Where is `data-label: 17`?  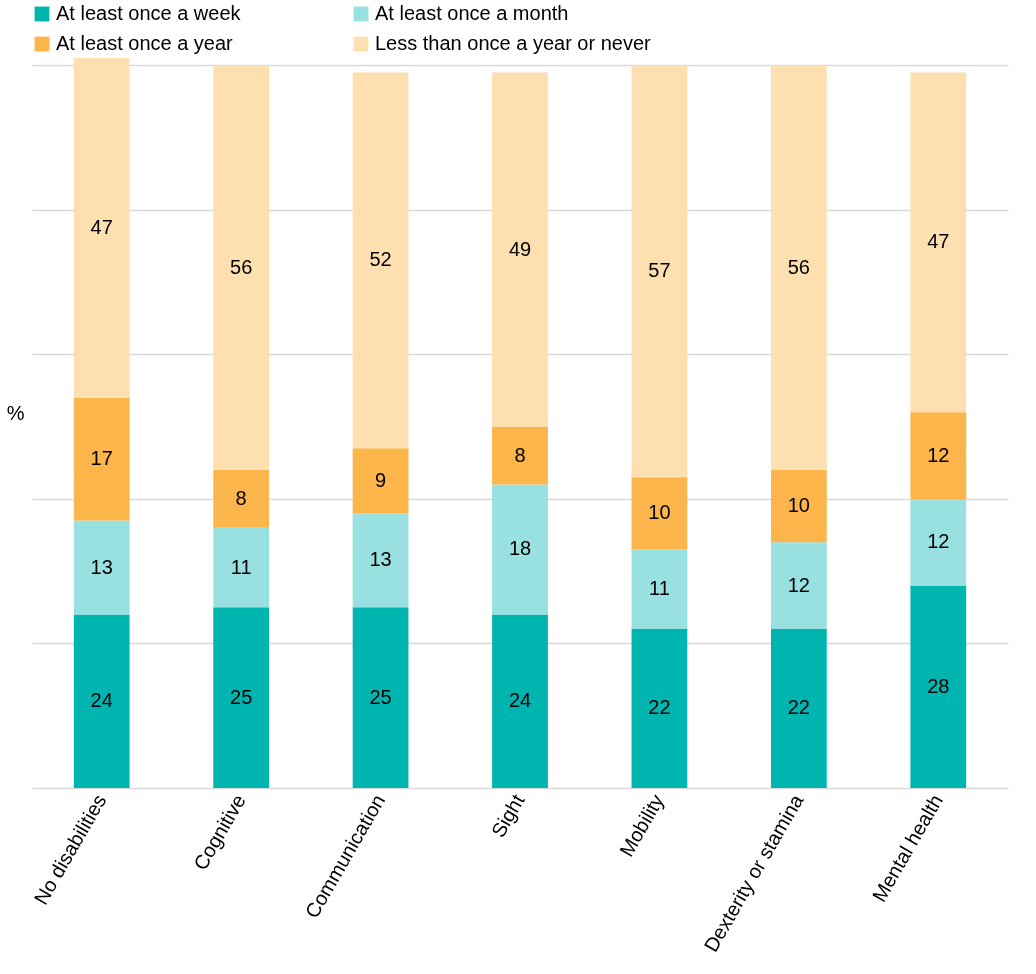
data-label: 17 is located at coordinates (101, 458).